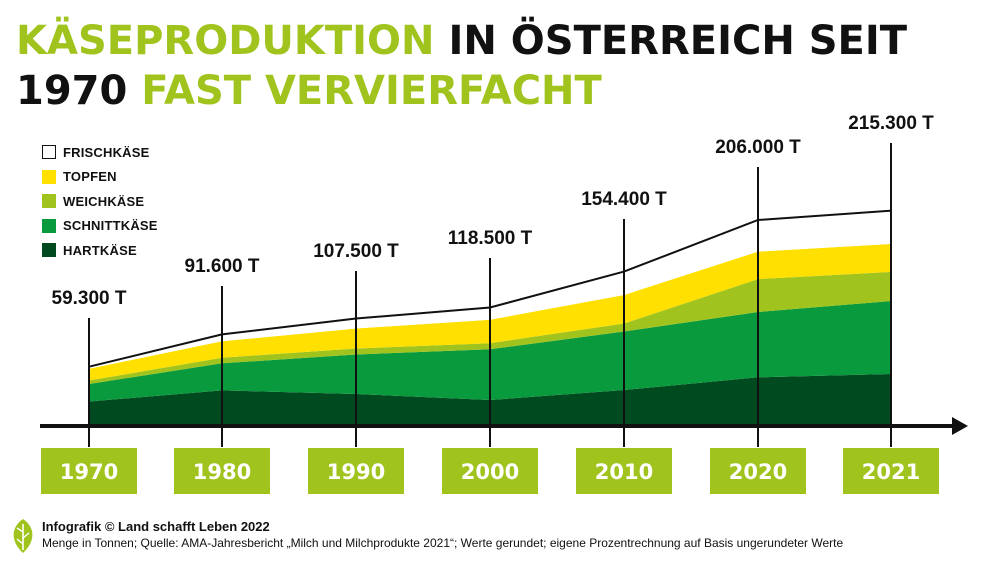  Describe the element at coordinates (49, 225) in the screenshot. I see `legend-swatch-schnittkaese` at that location.